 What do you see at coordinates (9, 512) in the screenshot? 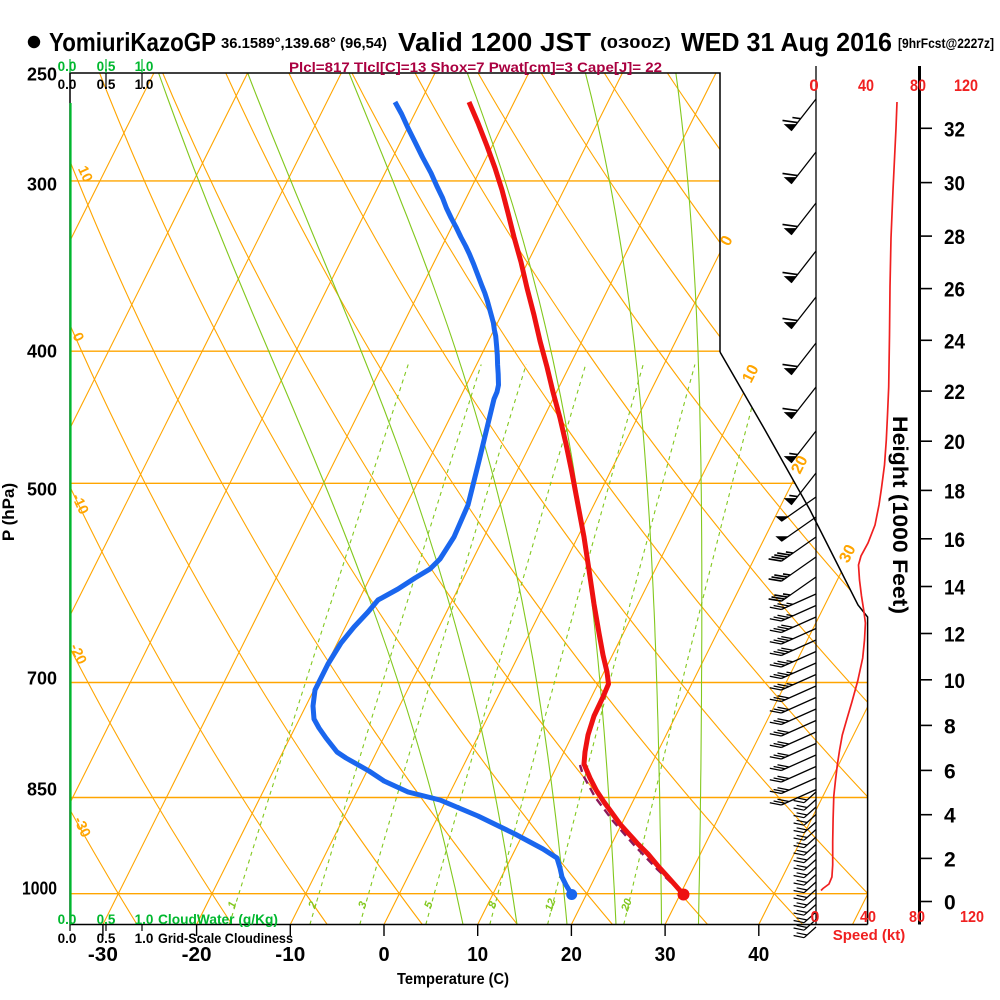
I see `svg-text: P (hPa)` at bounding box center [9, 512].